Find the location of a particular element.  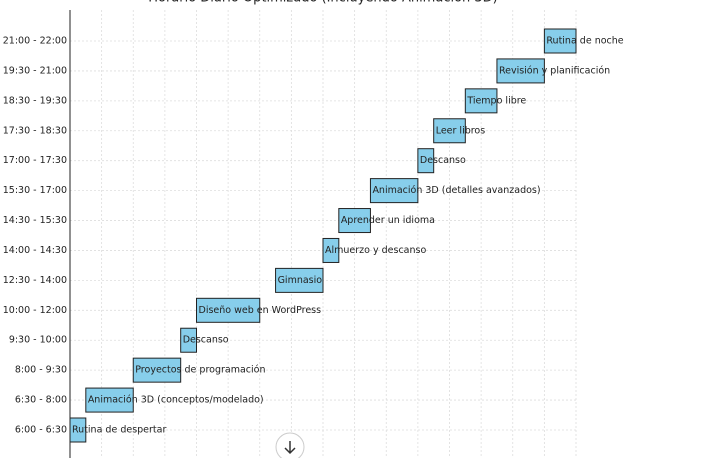

activity-label: Diseño web en WordPress is located at coordinates (260, 310).